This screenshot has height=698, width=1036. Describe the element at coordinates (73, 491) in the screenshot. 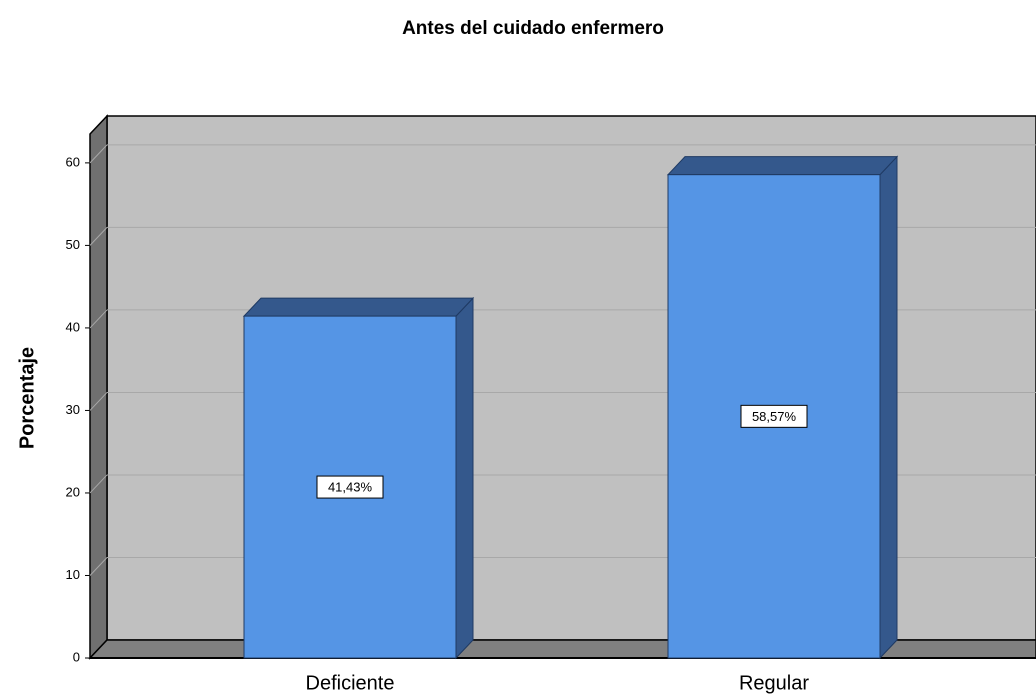

I see `y-tick-label: 20` at that location.